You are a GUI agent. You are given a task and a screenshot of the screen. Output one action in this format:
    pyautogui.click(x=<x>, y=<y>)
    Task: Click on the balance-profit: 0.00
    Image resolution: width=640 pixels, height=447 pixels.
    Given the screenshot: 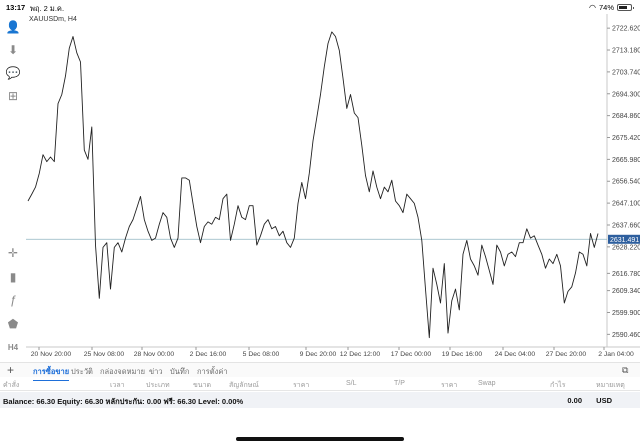 What is the action you would take?
    pyautogui.click(x=574, y=400)
    